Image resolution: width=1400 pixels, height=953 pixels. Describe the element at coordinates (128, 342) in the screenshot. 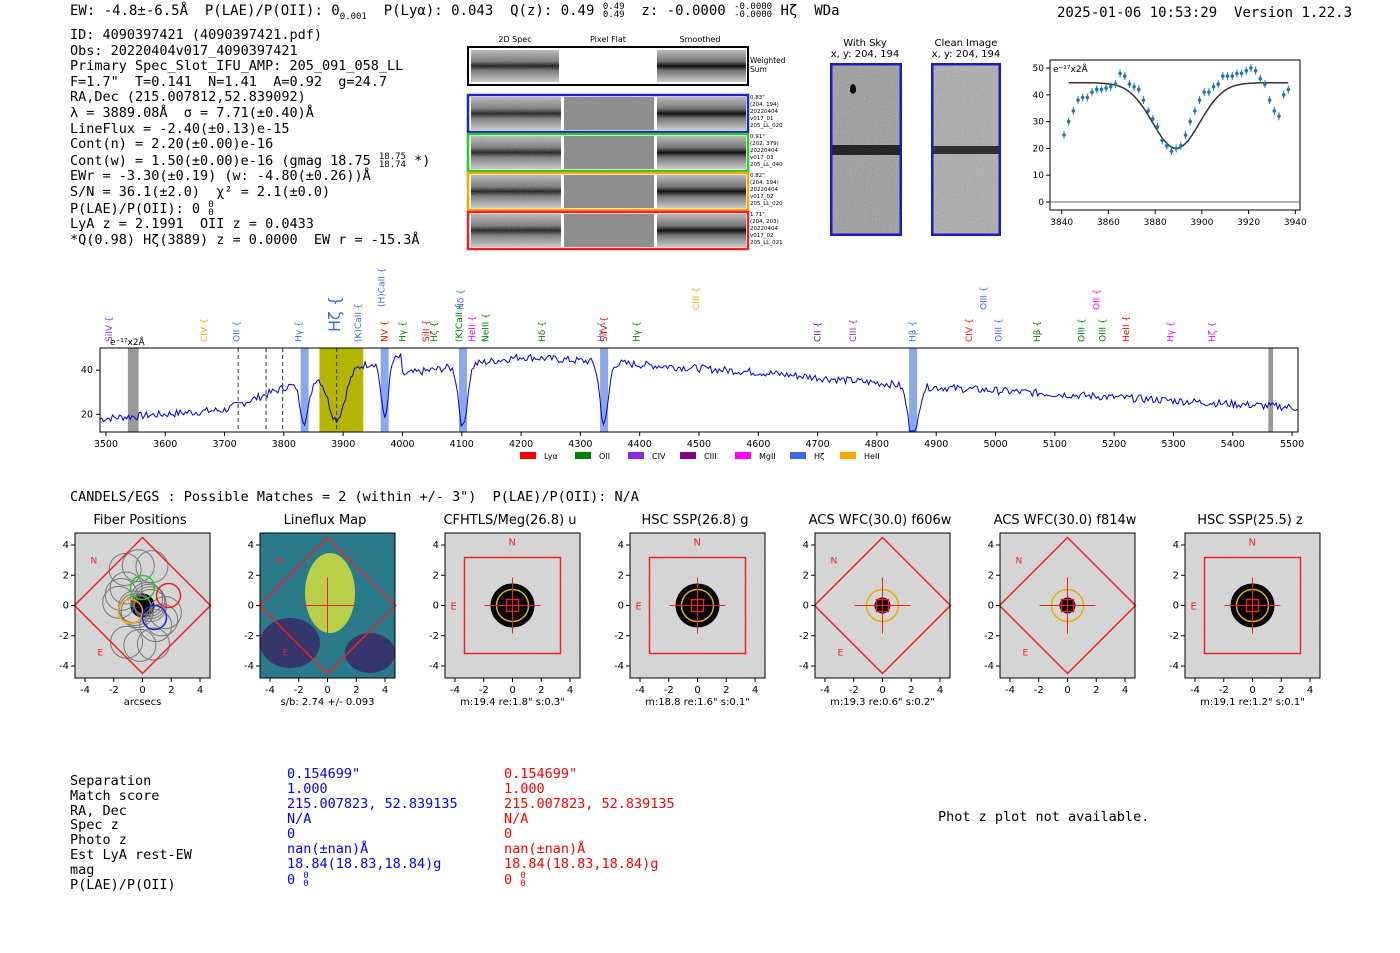

I see `spec-exp: e⁻¹⁷x2Å` at that location.